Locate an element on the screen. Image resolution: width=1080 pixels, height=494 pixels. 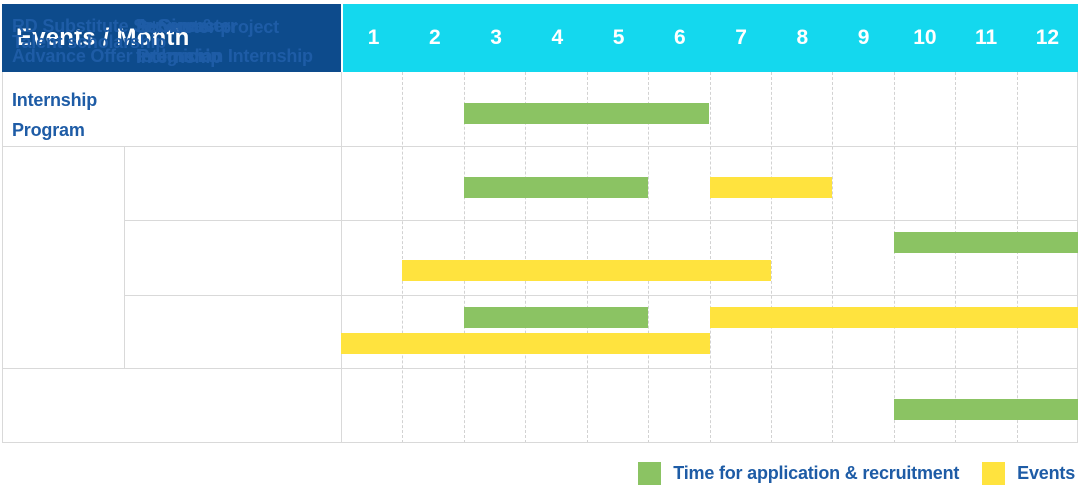
group-label-line: Internship is located at coordinates (55, 100).